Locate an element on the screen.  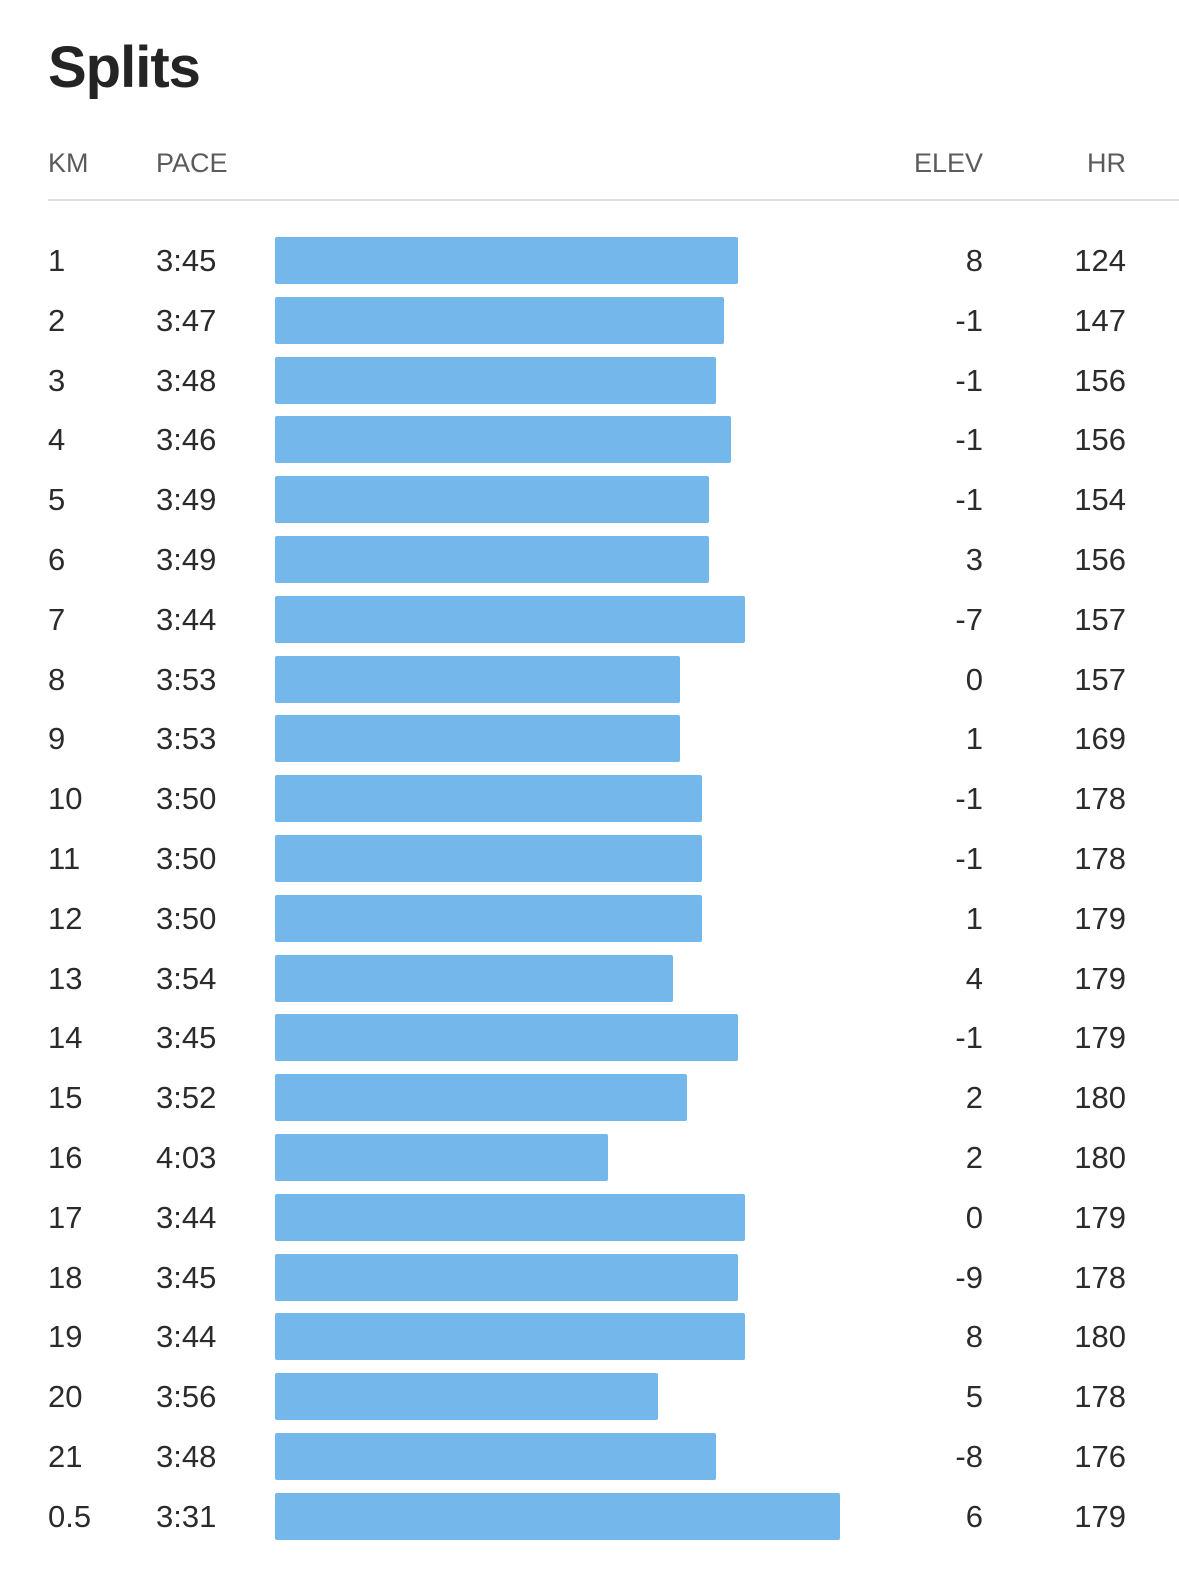
split-km: 3 is located at coordinates (57, 380).